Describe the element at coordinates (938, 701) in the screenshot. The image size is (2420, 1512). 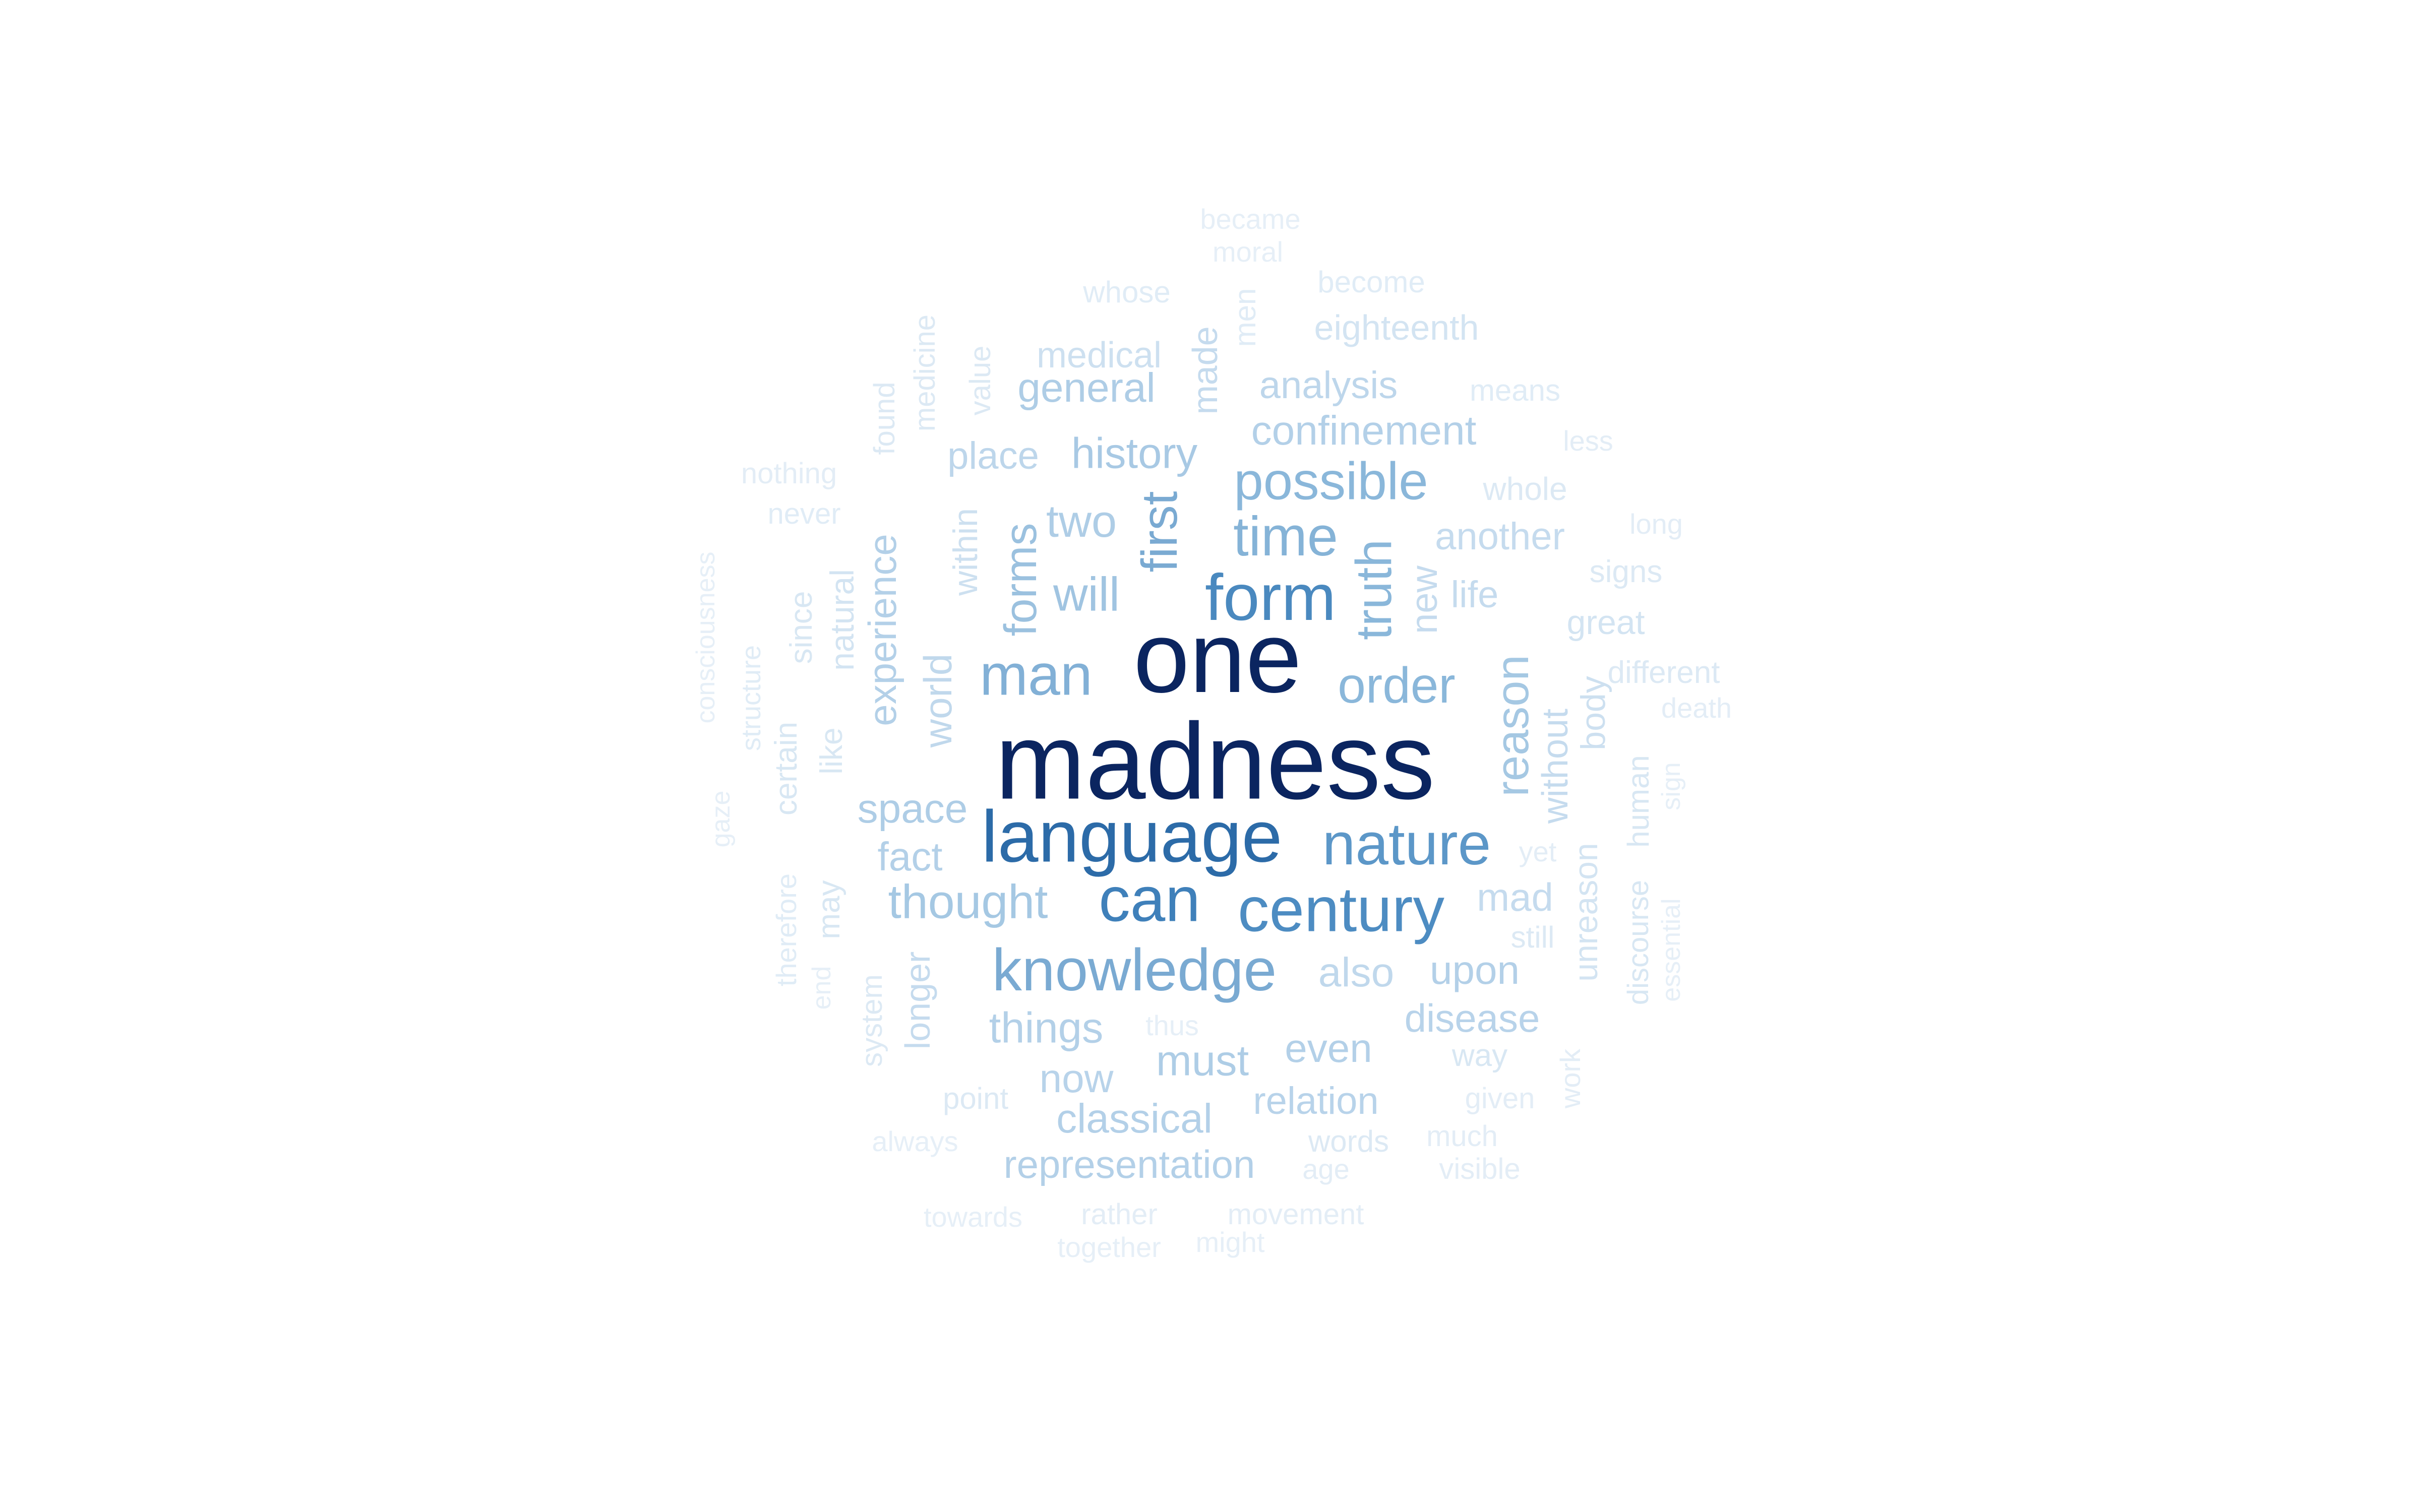
I see `cloud-word-world: world` at that location.